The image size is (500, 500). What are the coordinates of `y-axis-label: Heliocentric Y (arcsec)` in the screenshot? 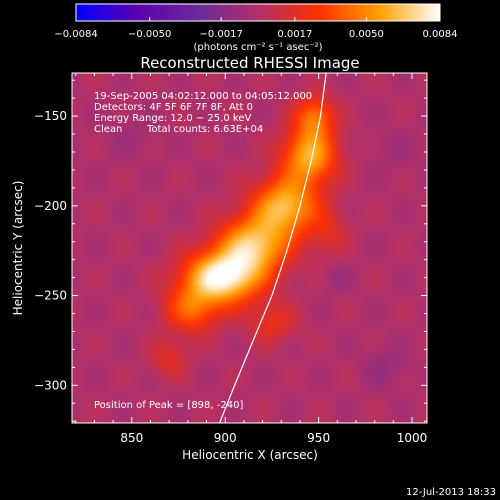 It's located at (18, 248).